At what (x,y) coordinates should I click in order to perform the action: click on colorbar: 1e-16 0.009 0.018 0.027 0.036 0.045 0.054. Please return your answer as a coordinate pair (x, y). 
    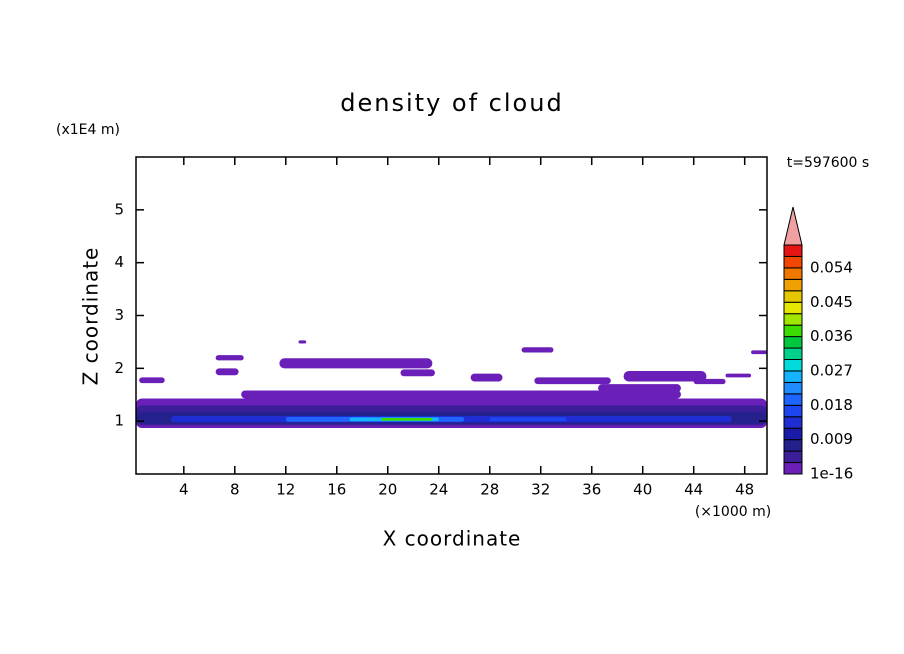
    Looking at the image, I should click on (818, 344).